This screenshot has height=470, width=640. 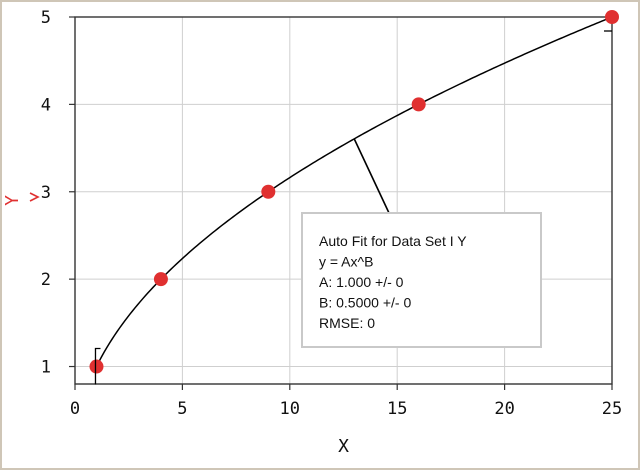 I want to click on x-tick-label: 15, so click(x=397, y=409).